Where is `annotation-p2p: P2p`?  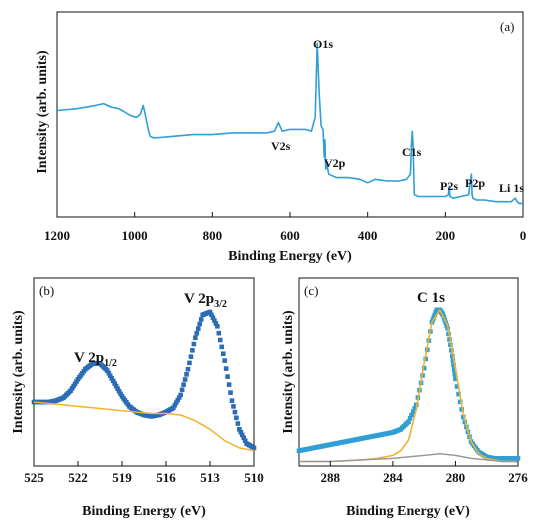 annotation-p2p: P2p is located at coordinates (475, 183).